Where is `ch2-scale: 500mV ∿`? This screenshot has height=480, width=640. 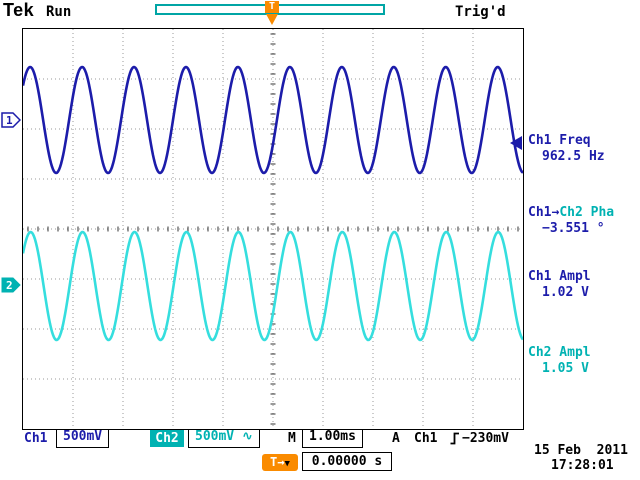
ch2-scale: 500mV ∿ is located at coordinates (224, 438).